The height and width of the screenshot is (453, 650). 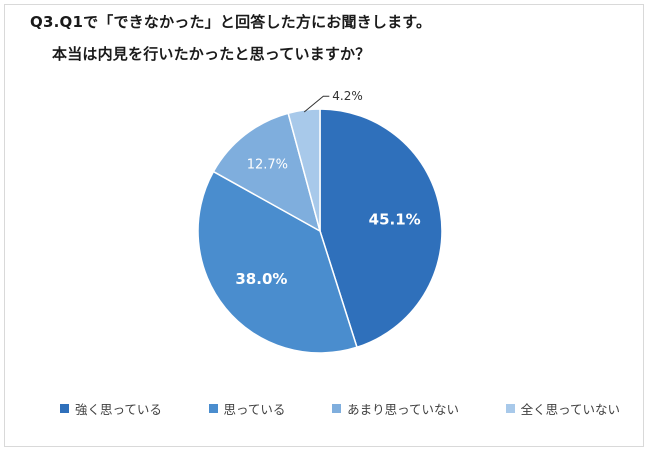 I want to click on slice-strongly-think, so click(x=381, y=228).